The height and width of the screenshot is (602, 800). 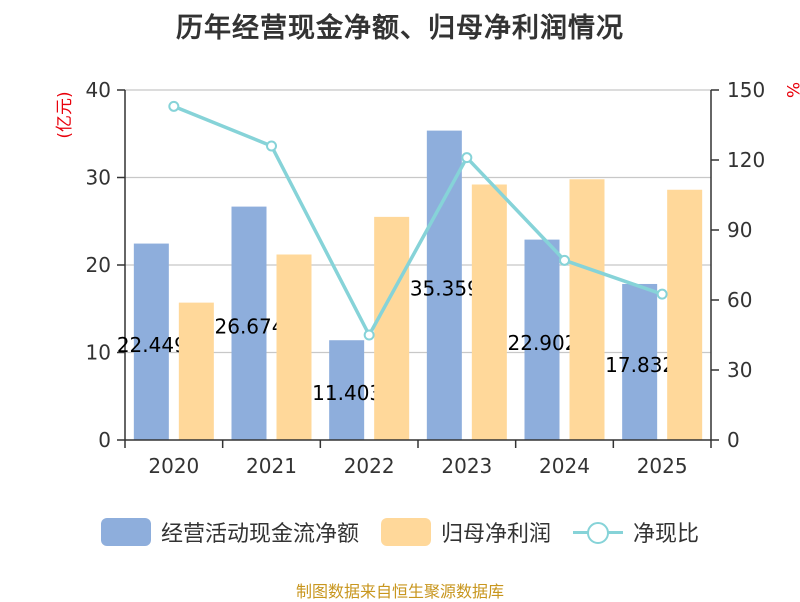 What do you see at coordinates (173, 466) in the screenshot?
I see `x-axis-tick-label: 2020` at bounding box center [173, 466].